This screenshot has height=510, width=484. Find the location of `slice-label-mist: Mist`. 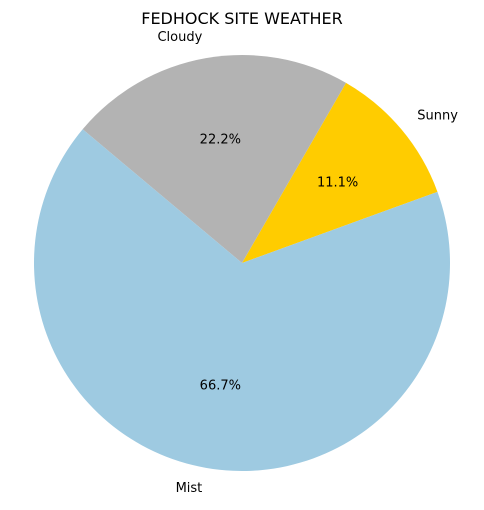

slice-label-mist: Mist is located at coordinates (189, 488).